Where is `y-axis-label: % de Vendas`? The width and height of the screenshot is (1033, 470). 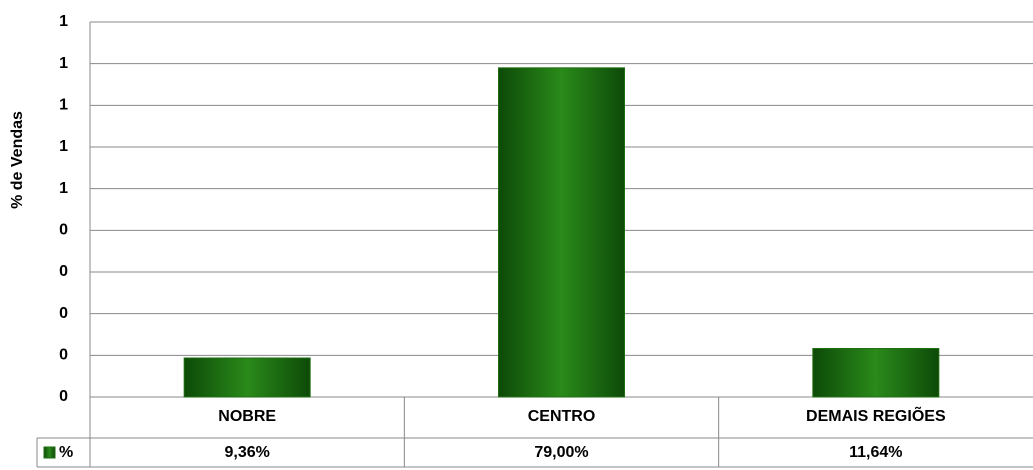 y-axis-label: % de Vendas is located at coordinates (17, 160).